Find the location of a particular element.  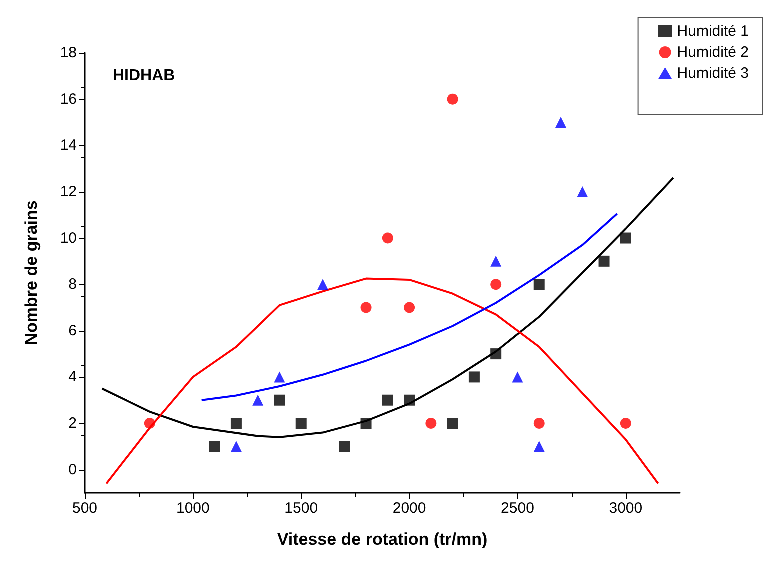

y-tick-label: 6 is located at coordinates (72, 331).